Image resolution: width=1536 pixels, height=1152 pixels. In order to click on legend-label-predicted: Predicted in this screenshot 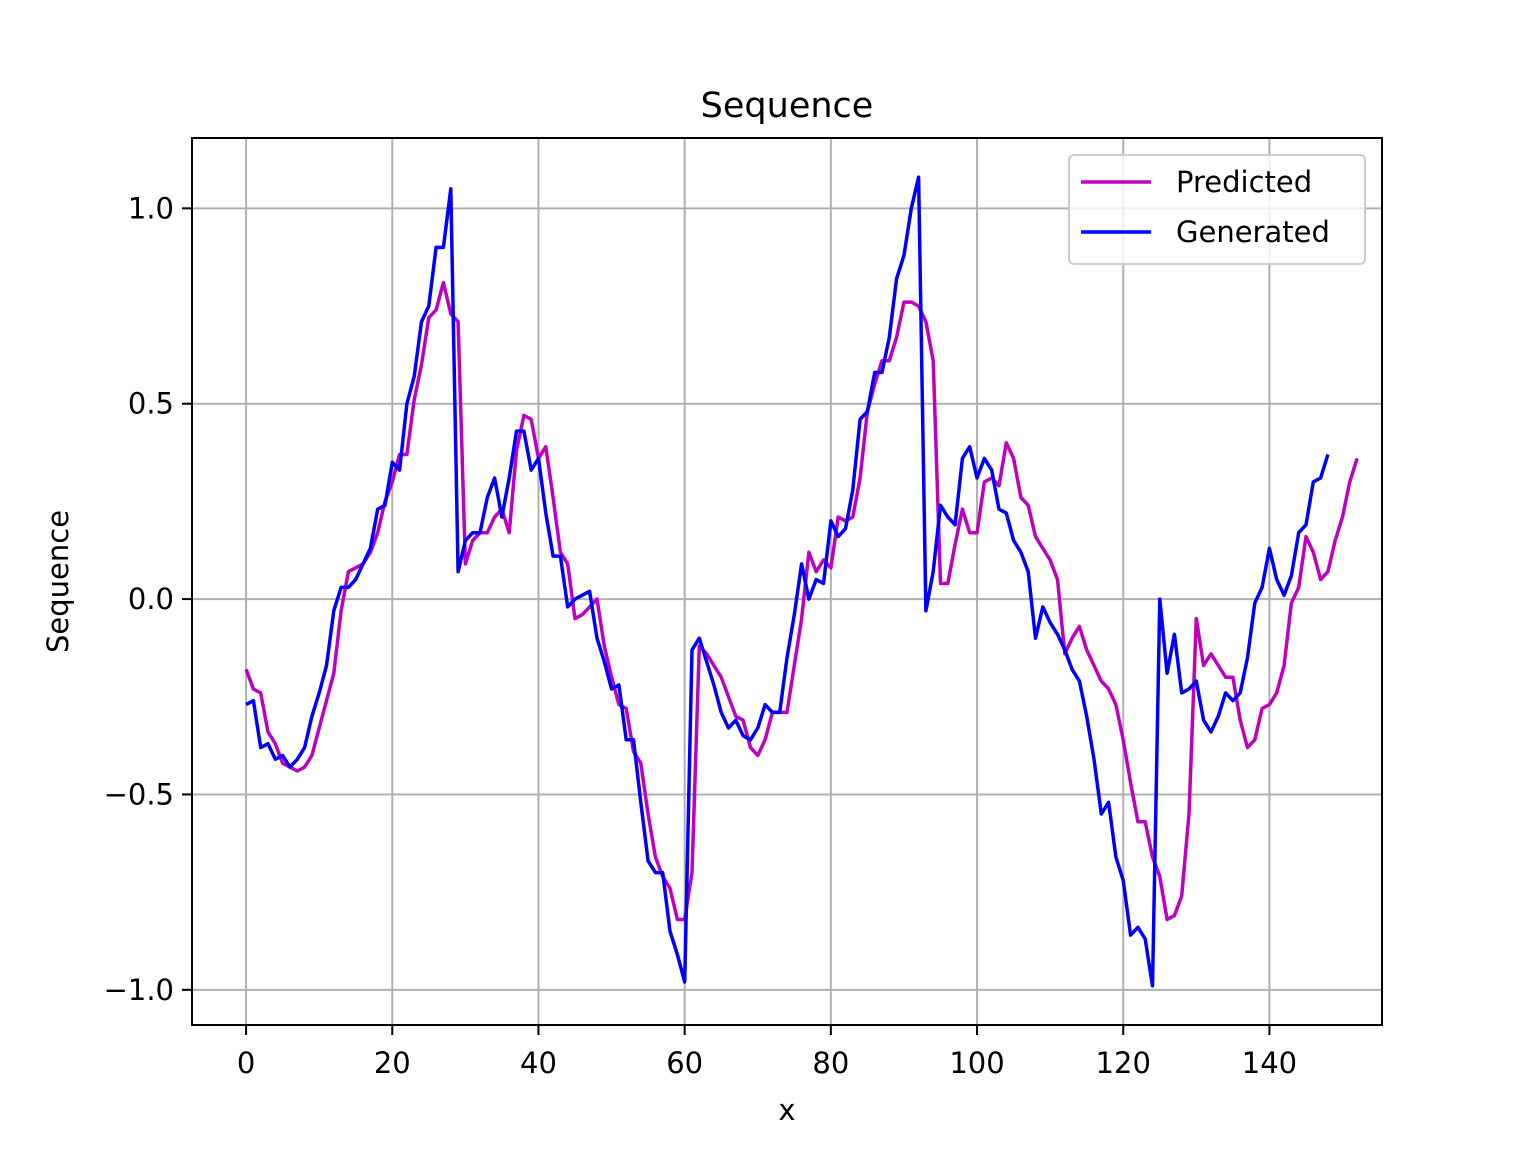, I will do `click(1244, 182)`.